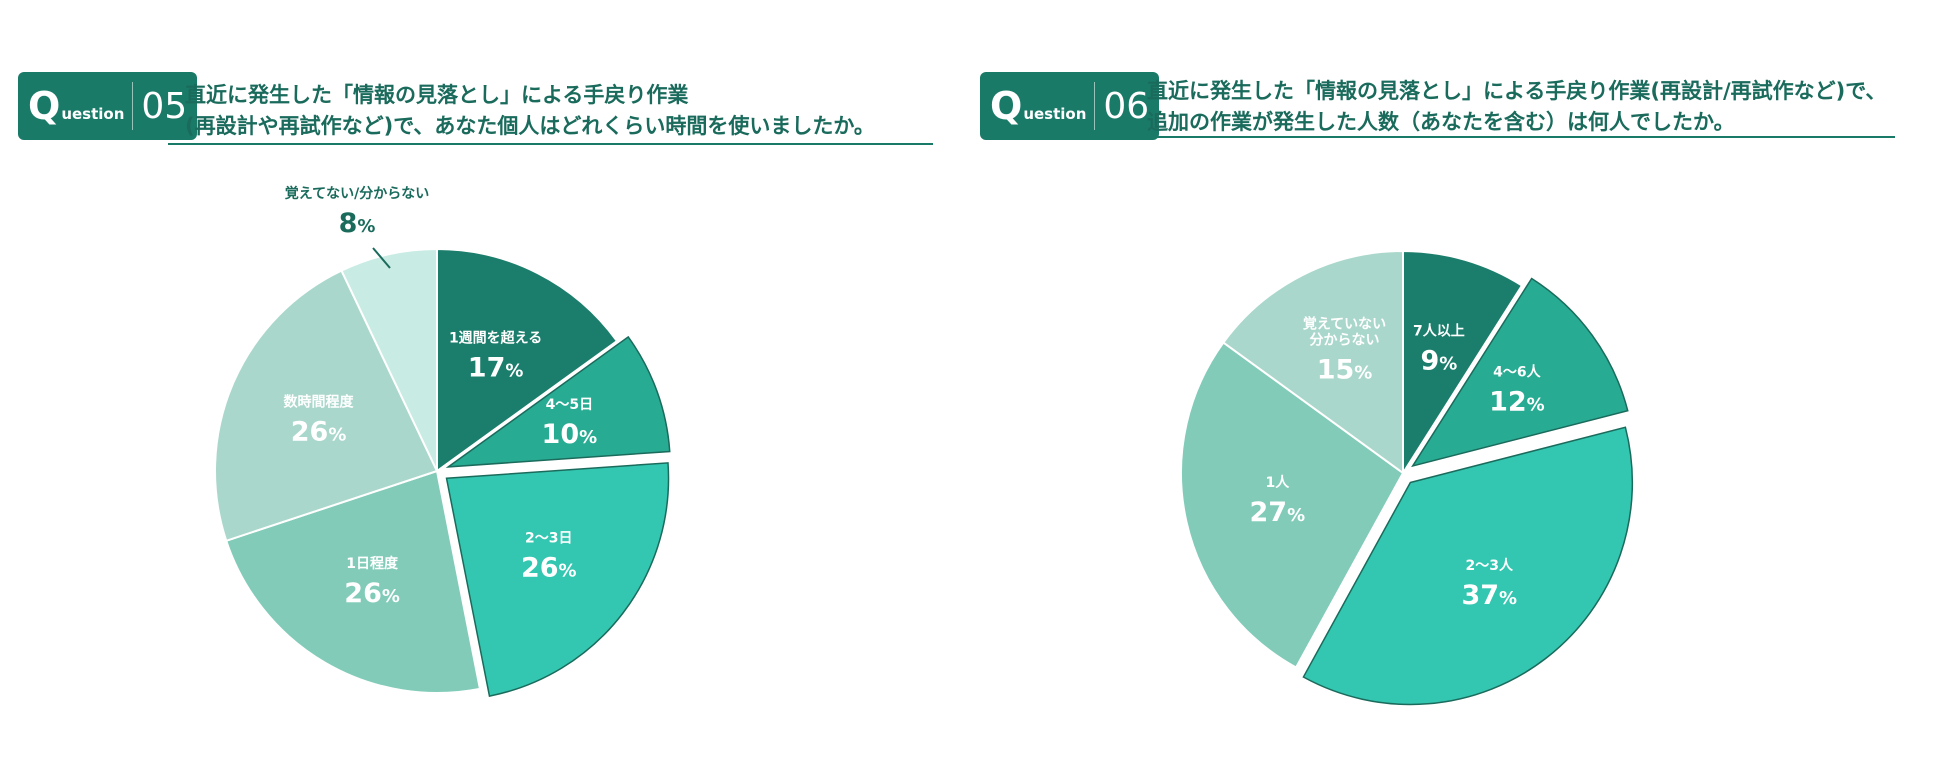 This screenshot has width=1950, height=763. What do you see at coordinates (1345, 340) in the screenshot?
I see `slice-label: 分からない` at bounding box center [1345, 340].